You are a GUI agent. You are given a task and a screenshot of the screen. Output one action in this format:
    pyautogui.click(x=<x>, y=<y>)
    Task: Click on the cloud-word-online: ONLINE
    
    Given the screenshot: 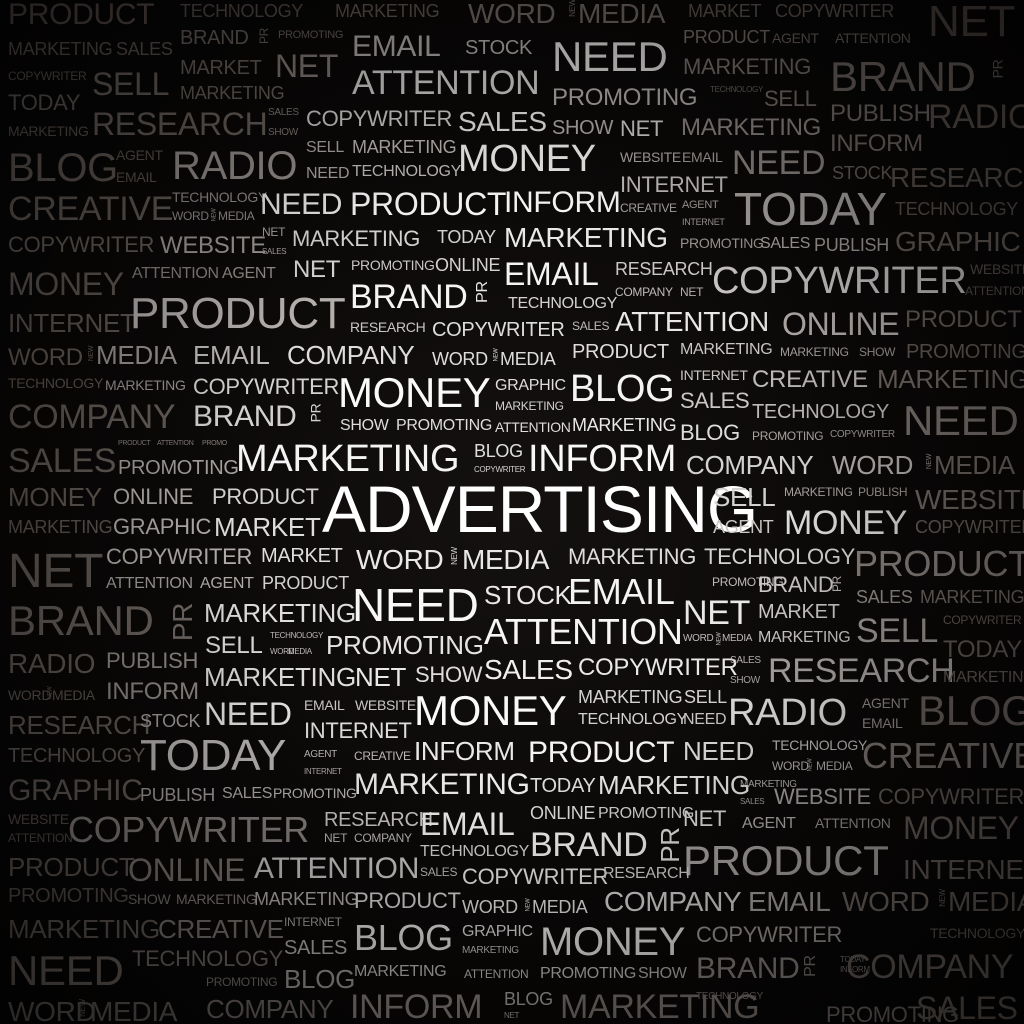 What is the action you would take?
    pyautogui.click(x=153, y=496)
    